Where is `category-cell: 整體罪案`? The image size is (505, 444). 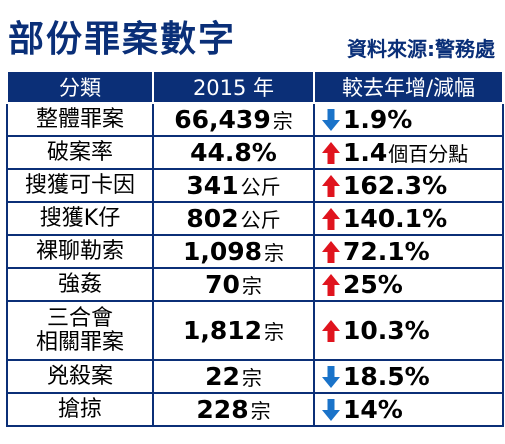
category-cell: 整體罪案 is located at coordinates (80, 119).